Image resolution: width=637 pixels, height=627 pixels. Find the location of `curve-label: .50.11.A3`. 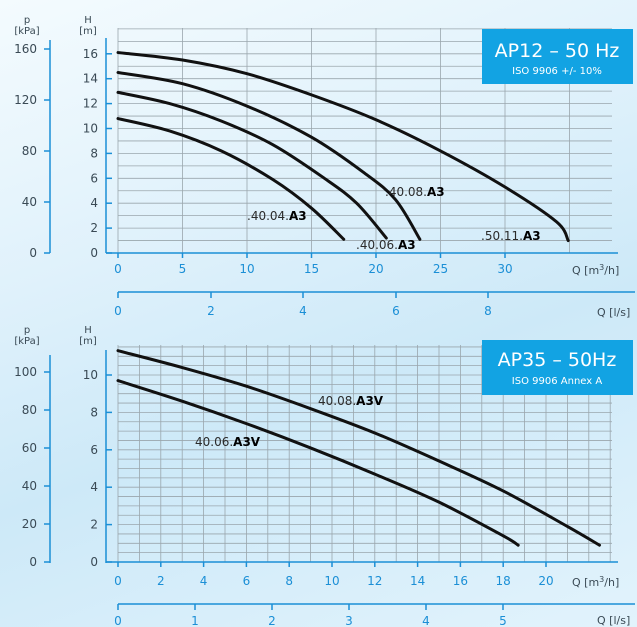

curve-label: .50.11.A3 is located at coordinates (511, 236).